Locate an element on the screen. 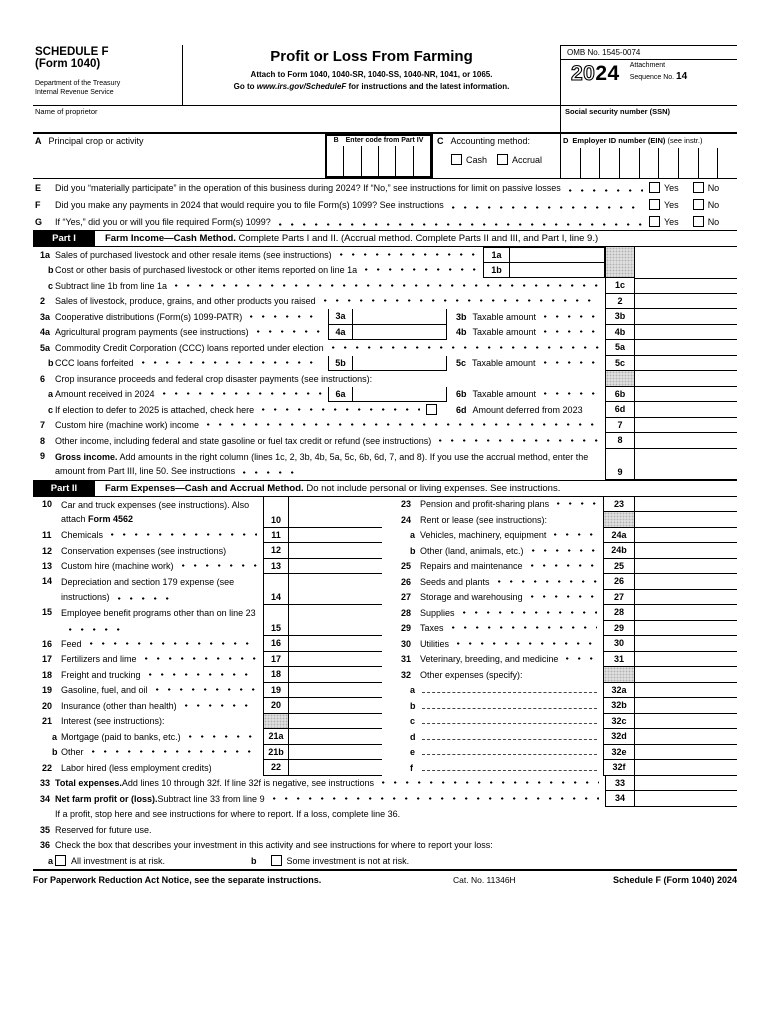  line-4b-amount is located at coordinates (686, 332).